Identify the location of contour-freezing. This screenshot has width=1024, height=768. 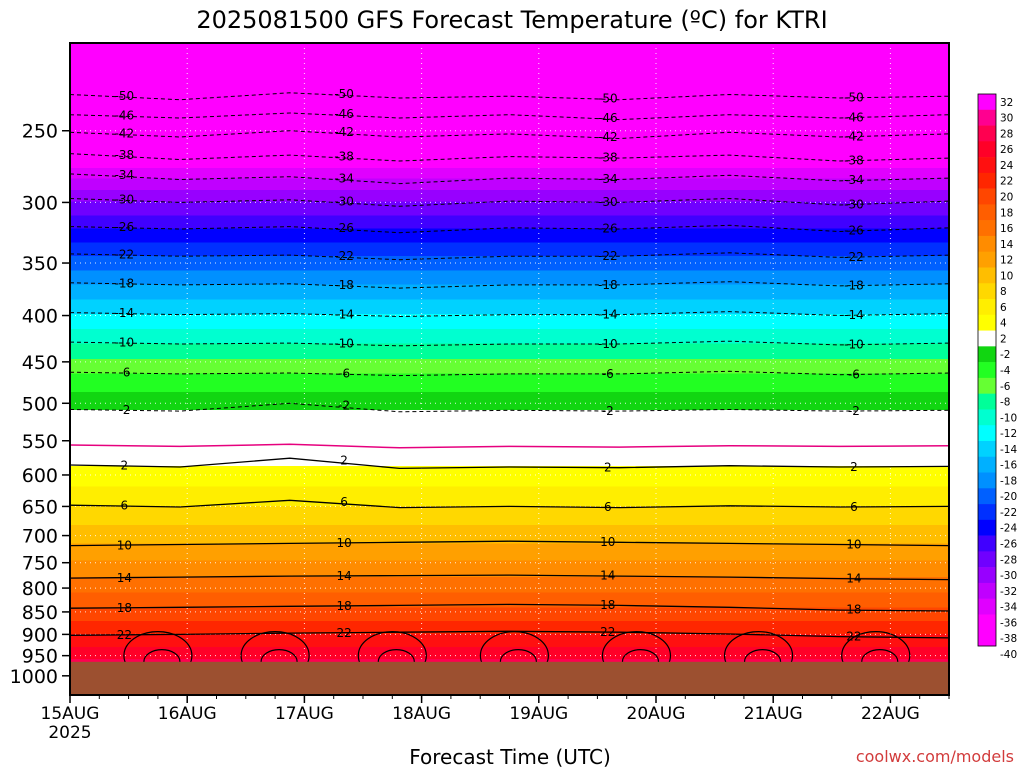
(509, 446).